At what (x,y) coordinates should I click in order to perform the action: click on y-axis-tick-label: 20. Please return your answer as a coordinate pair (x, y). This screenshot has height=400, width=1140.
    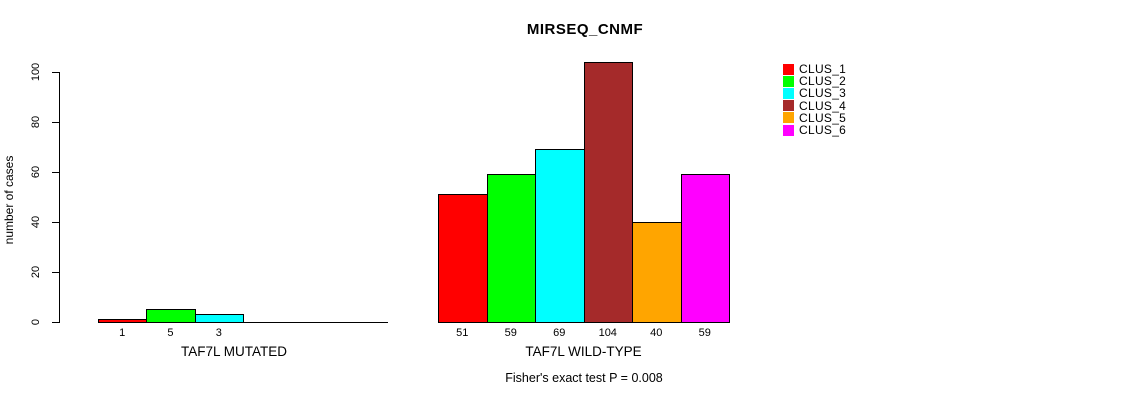
    Looking at the image, I should click on (36, 272).